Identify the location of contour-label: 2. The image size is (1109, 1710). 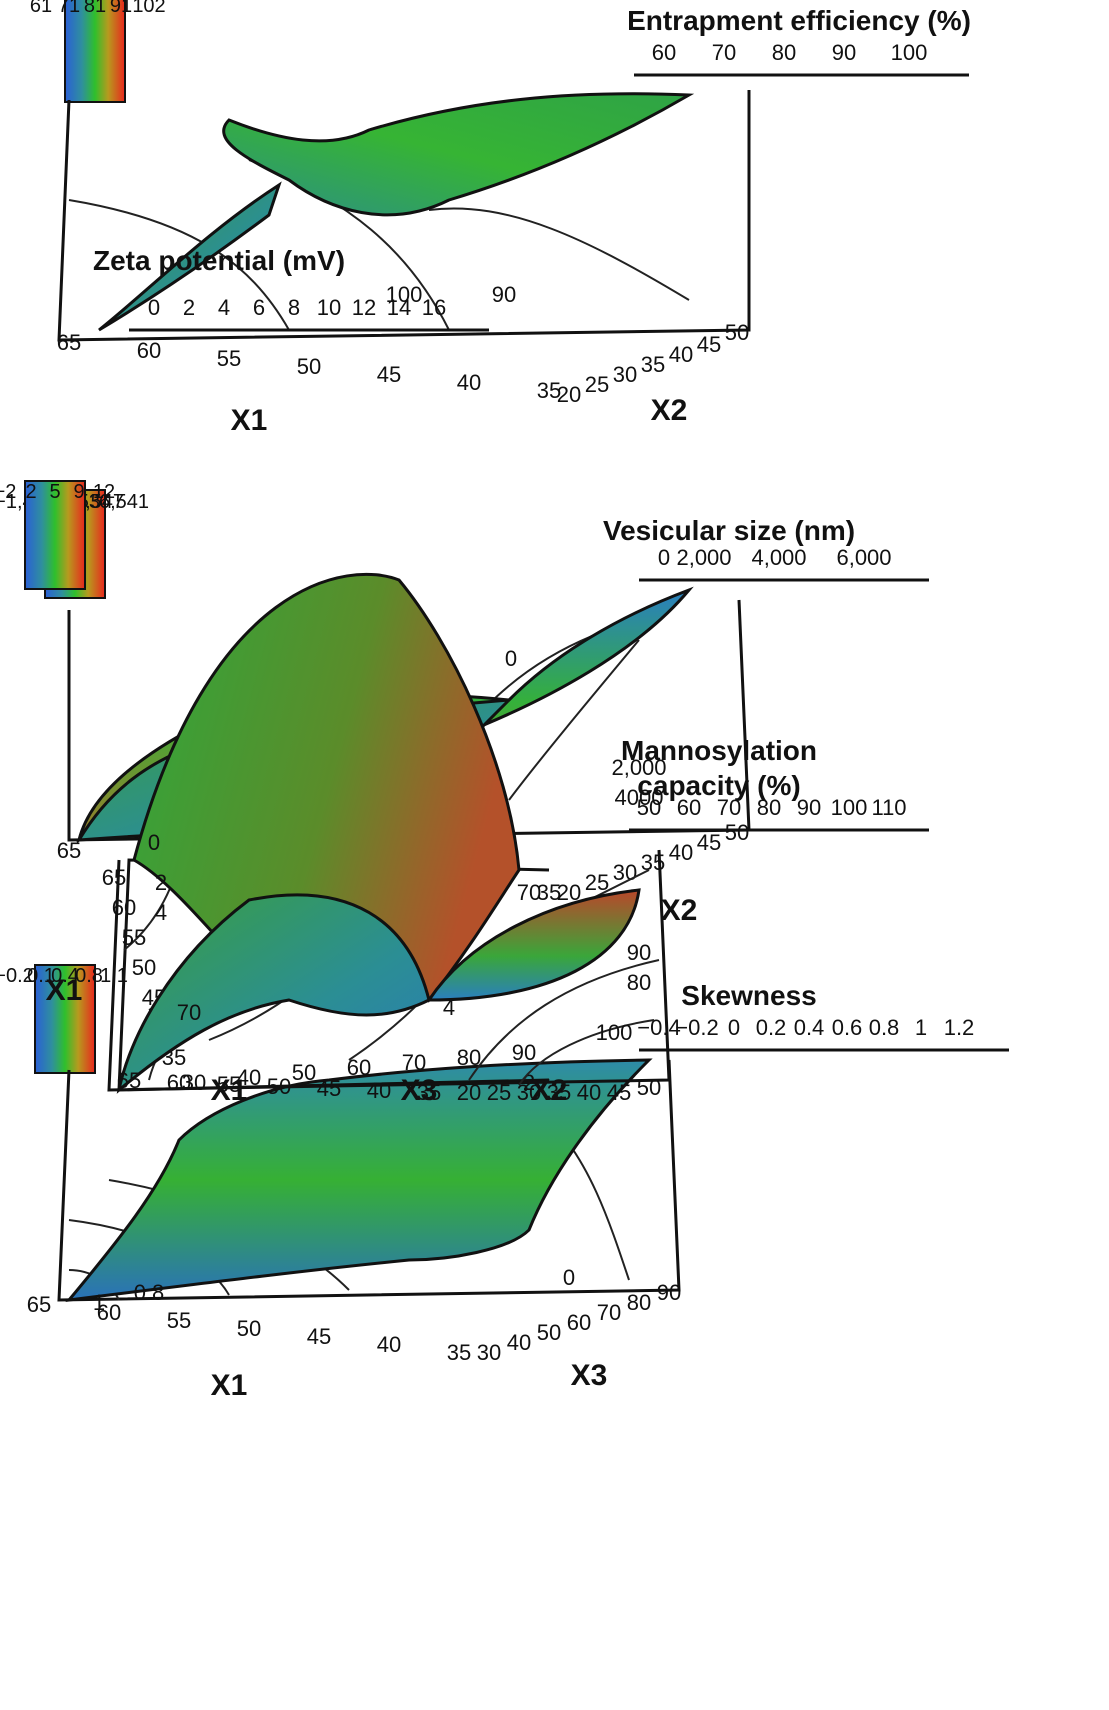
(161, 882).